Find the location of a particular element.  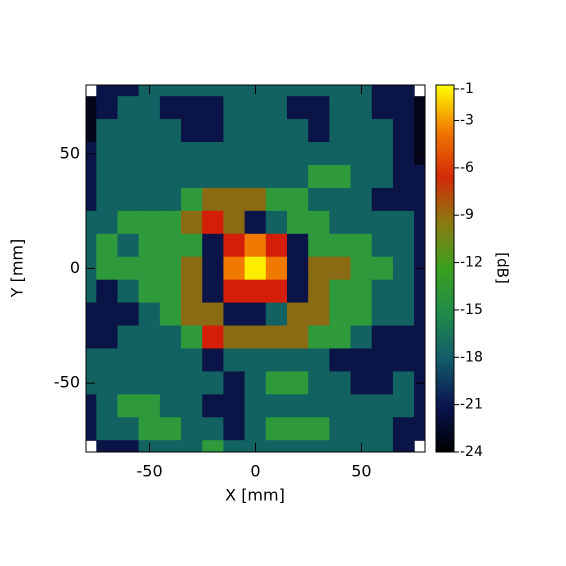

y-axis-label: Y [mm] is located at coordinates (17, 269).